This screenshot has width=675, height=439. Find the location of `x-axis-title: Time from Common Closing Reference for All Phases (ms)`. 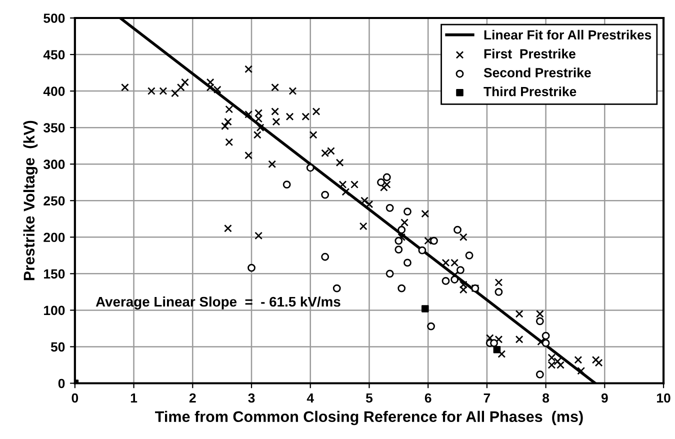

x-axis-title: Time from Common Closing Reference for All Phases (ms) is located at coordinates (369, 418).